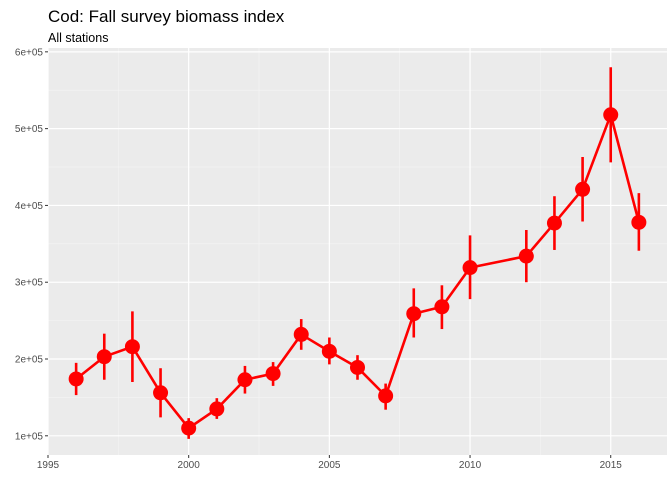  Describe the element at coordinates (29, 360) in the screenshot. I see `y-tick-label: 2e+05` at that location.